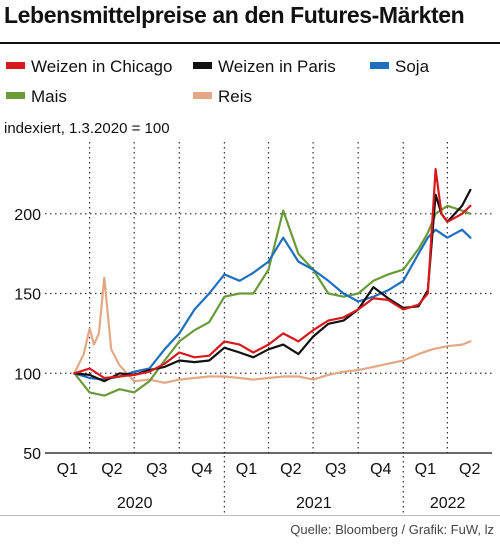  Describe the element at coordinates (27, 215) in the screenshot. I see `y-tick-label: 200` at that location.